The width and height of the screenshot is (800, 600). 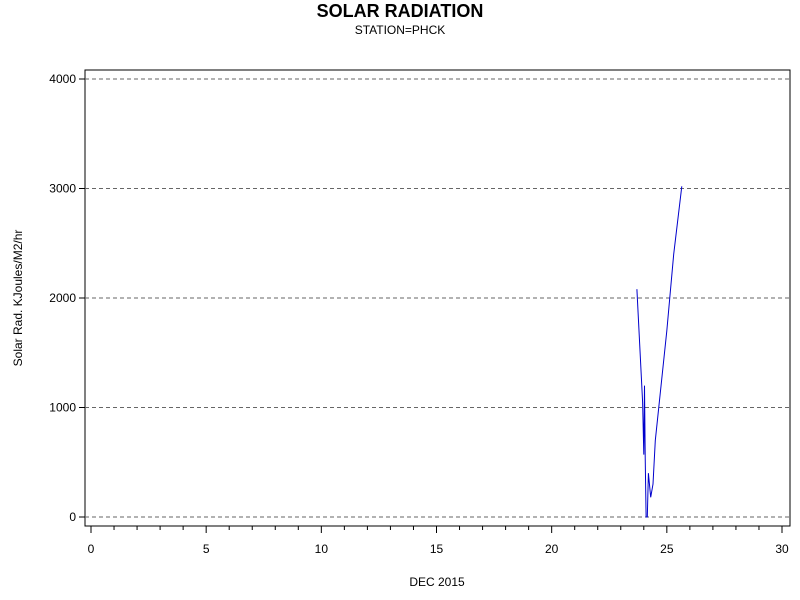 What do you see at coordinates (62, 79) in the screenshot?
I see `y-tick-label: 4000` at bounding box center [62, 79].